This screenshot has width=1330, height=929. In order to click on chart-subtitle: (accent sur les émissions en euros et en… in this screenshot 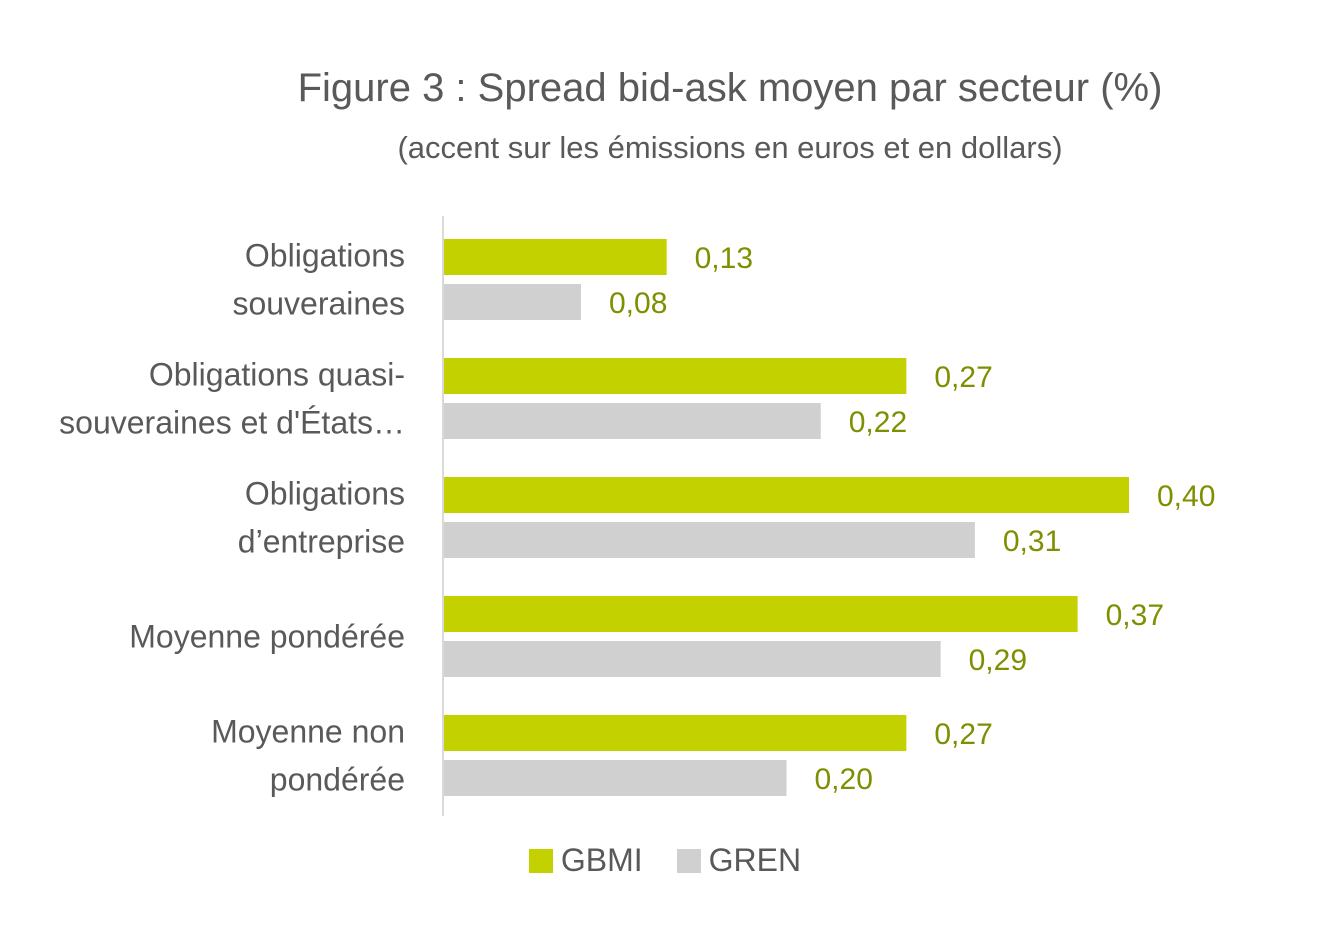, I will do `click(730, 147)`.